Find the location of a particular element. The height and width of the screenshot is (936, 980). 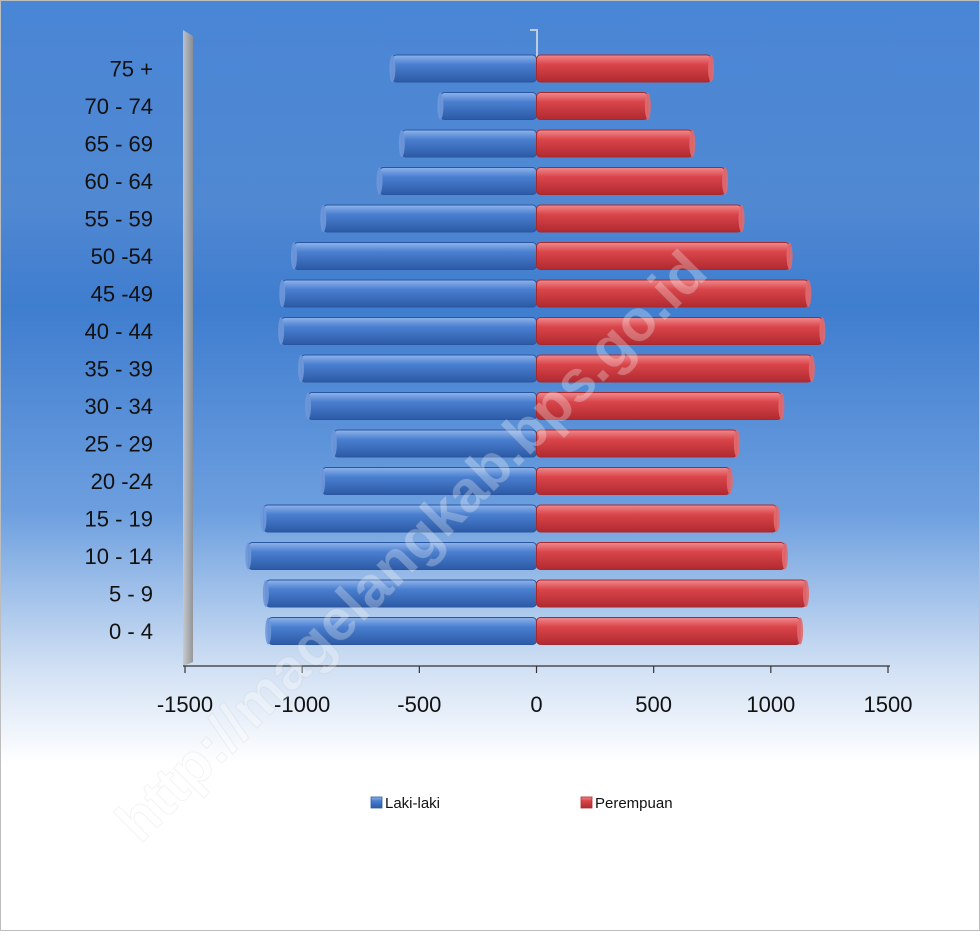

y-tick-label-60-64: 60 - 64 is located at coordinates (119, 181).